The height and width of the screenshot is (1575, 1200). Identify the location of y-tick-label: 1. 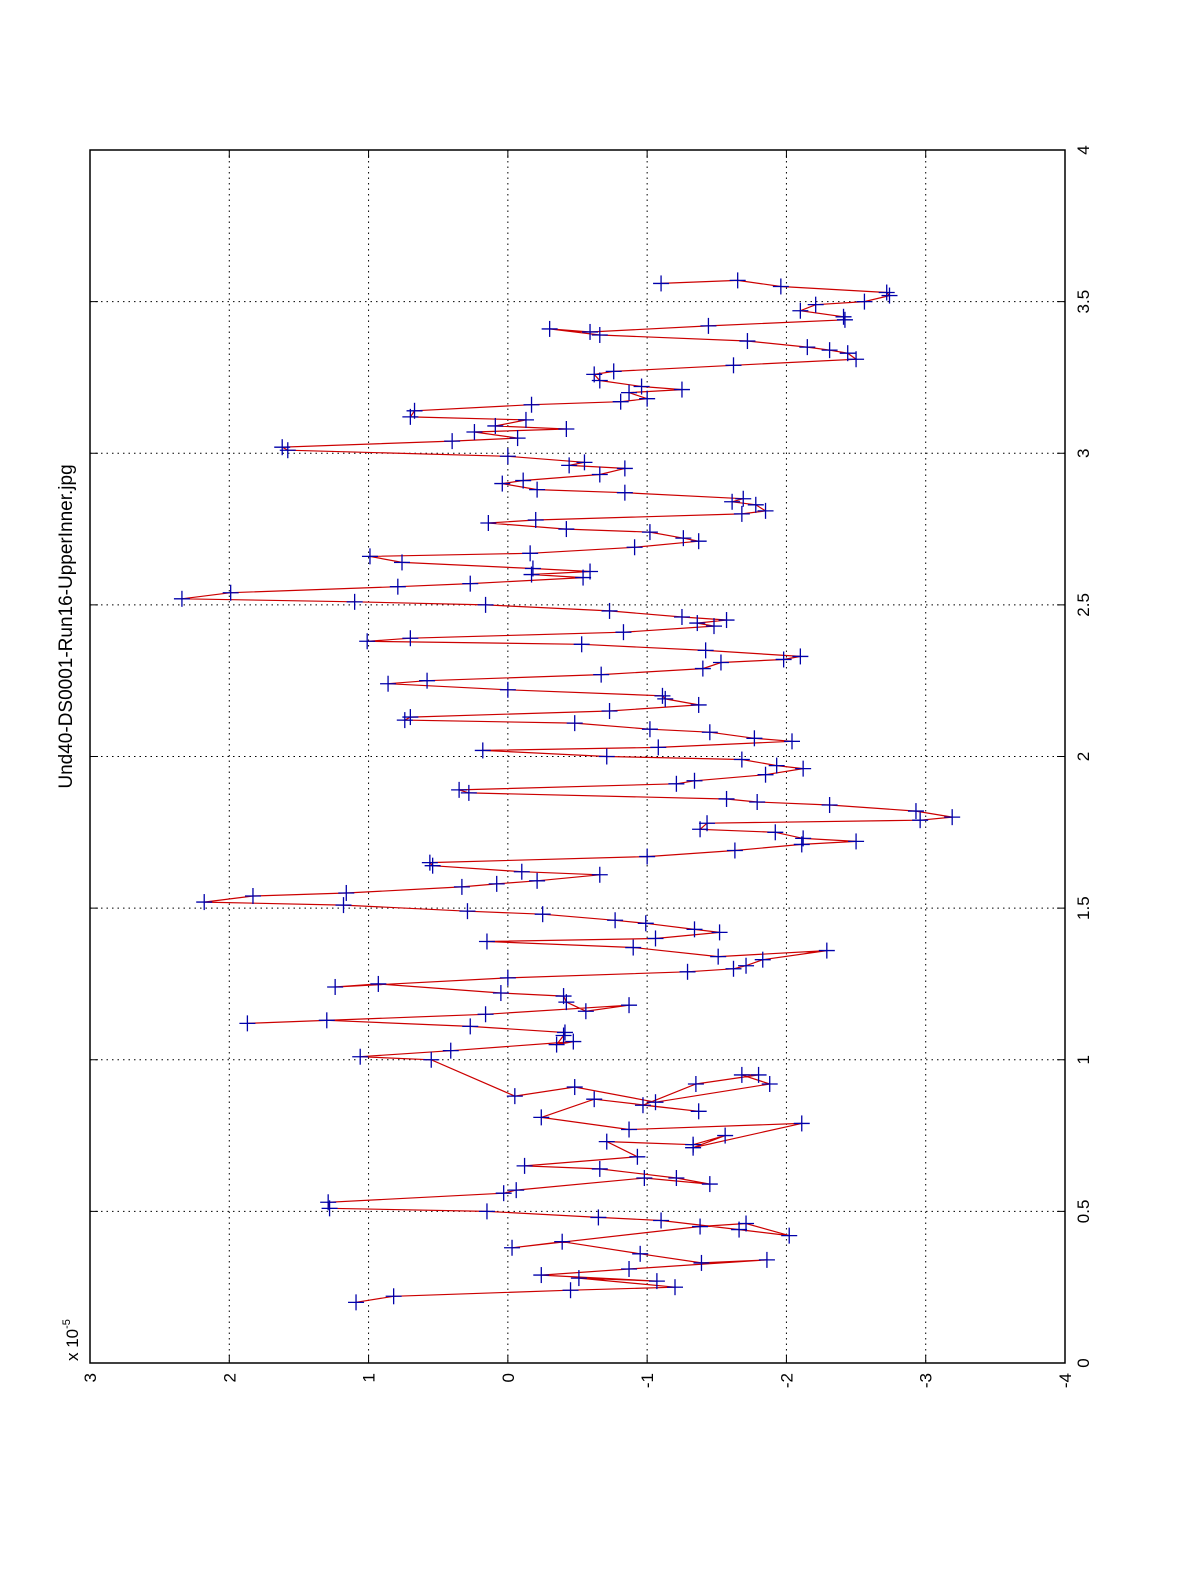
(369, 1377).